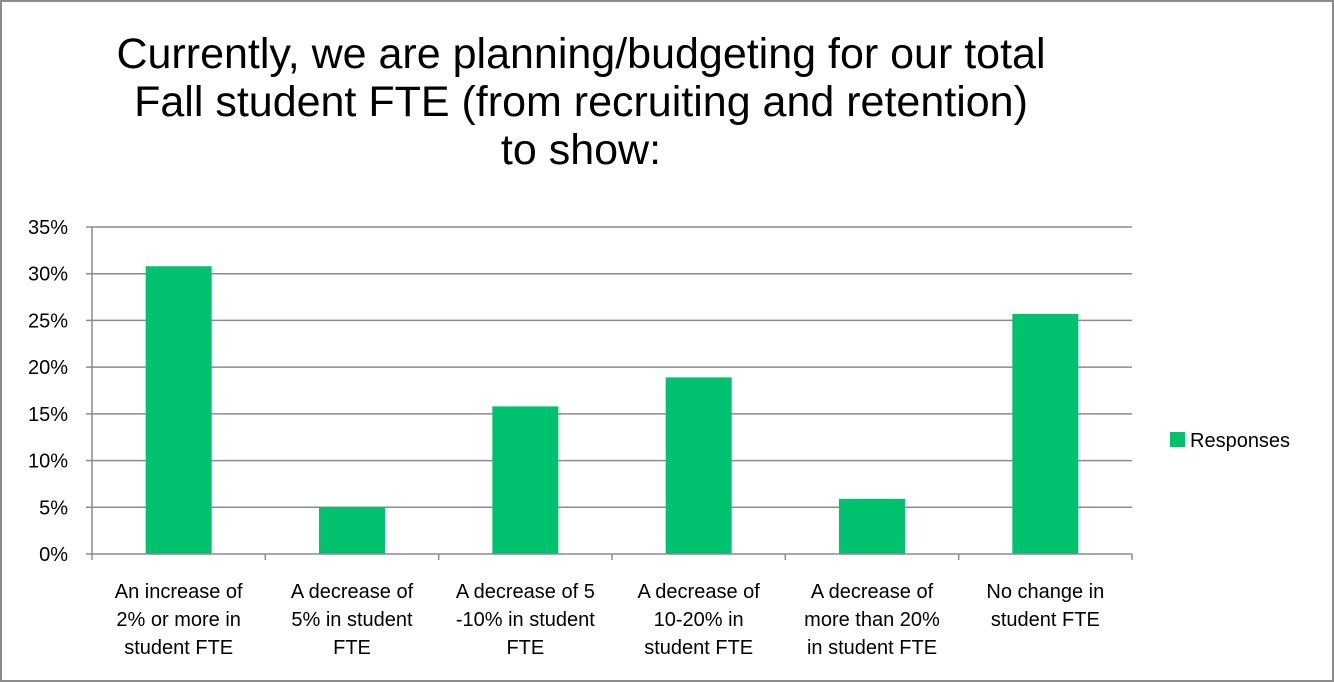 The width and height of the screenshot is (1334, 682). I want to click on y-tick-label: 5%, so click(53, 508).